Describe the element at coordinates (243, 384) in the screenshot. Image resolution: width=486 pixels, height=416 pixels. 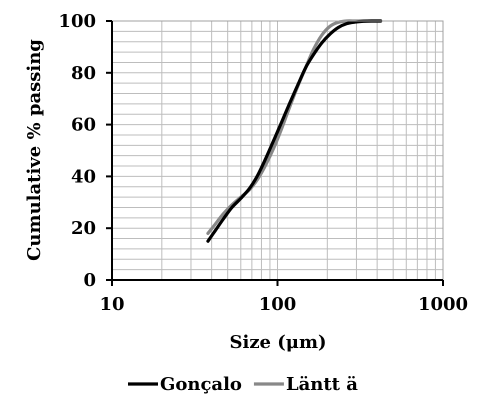
I see `legend: Gonçalo Läntt ä` at that location.